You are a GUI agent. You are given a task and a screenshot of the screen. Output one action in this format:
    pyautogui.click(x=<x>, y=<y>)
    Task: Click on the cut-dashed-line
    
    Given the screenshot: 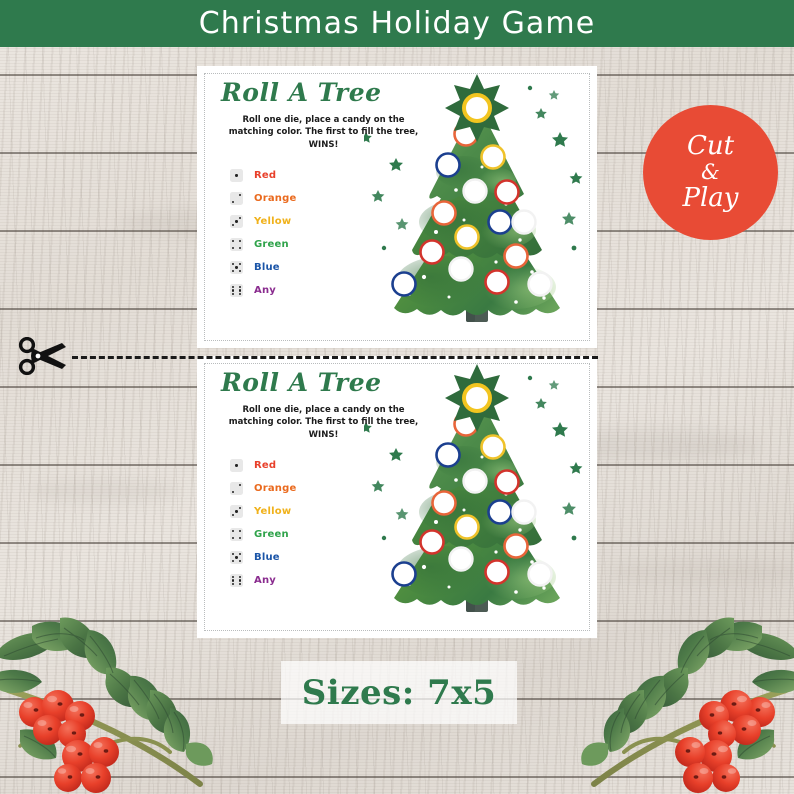 What is the action you would take?
    pyautogui.click(x=335, y=357)
    